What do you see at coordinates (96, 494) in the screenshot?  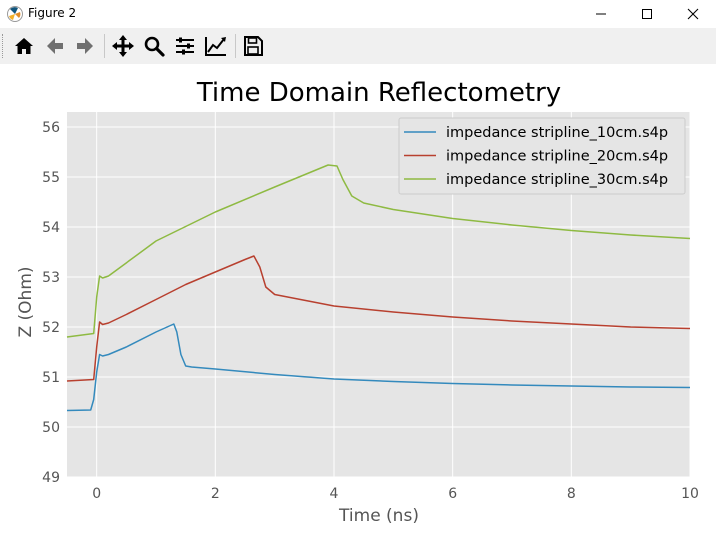 I see `x-tick-label: 0` at bounding box center [96, 494].